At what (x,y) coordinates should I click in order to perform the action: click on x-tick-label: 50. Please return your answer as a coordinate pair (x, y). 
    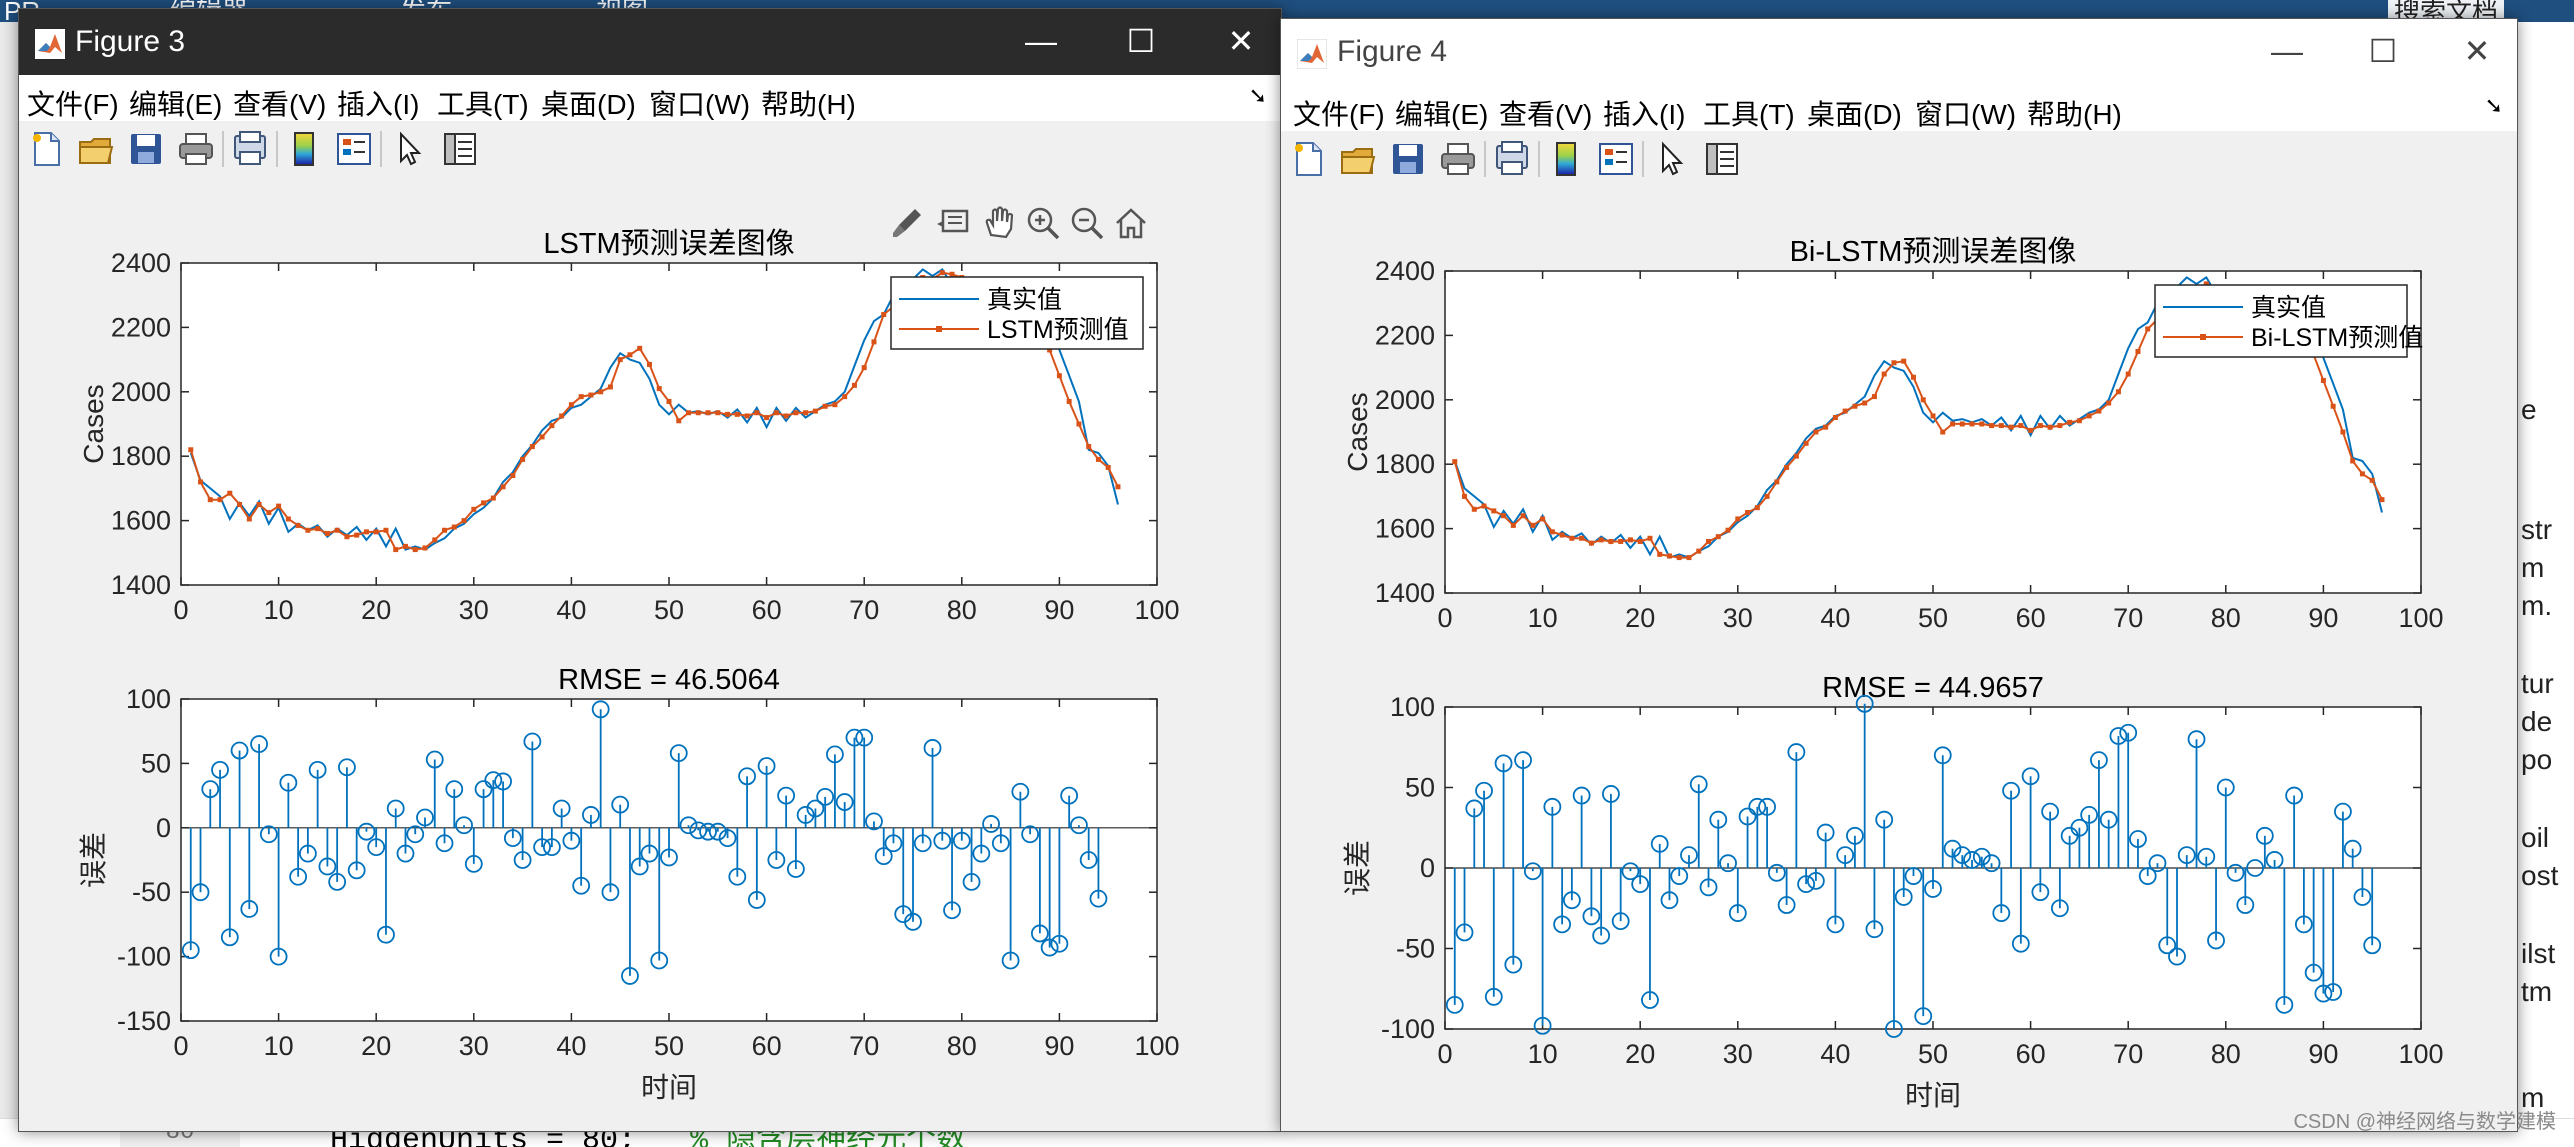
    Looking at the image, I should click on (1933, 618).